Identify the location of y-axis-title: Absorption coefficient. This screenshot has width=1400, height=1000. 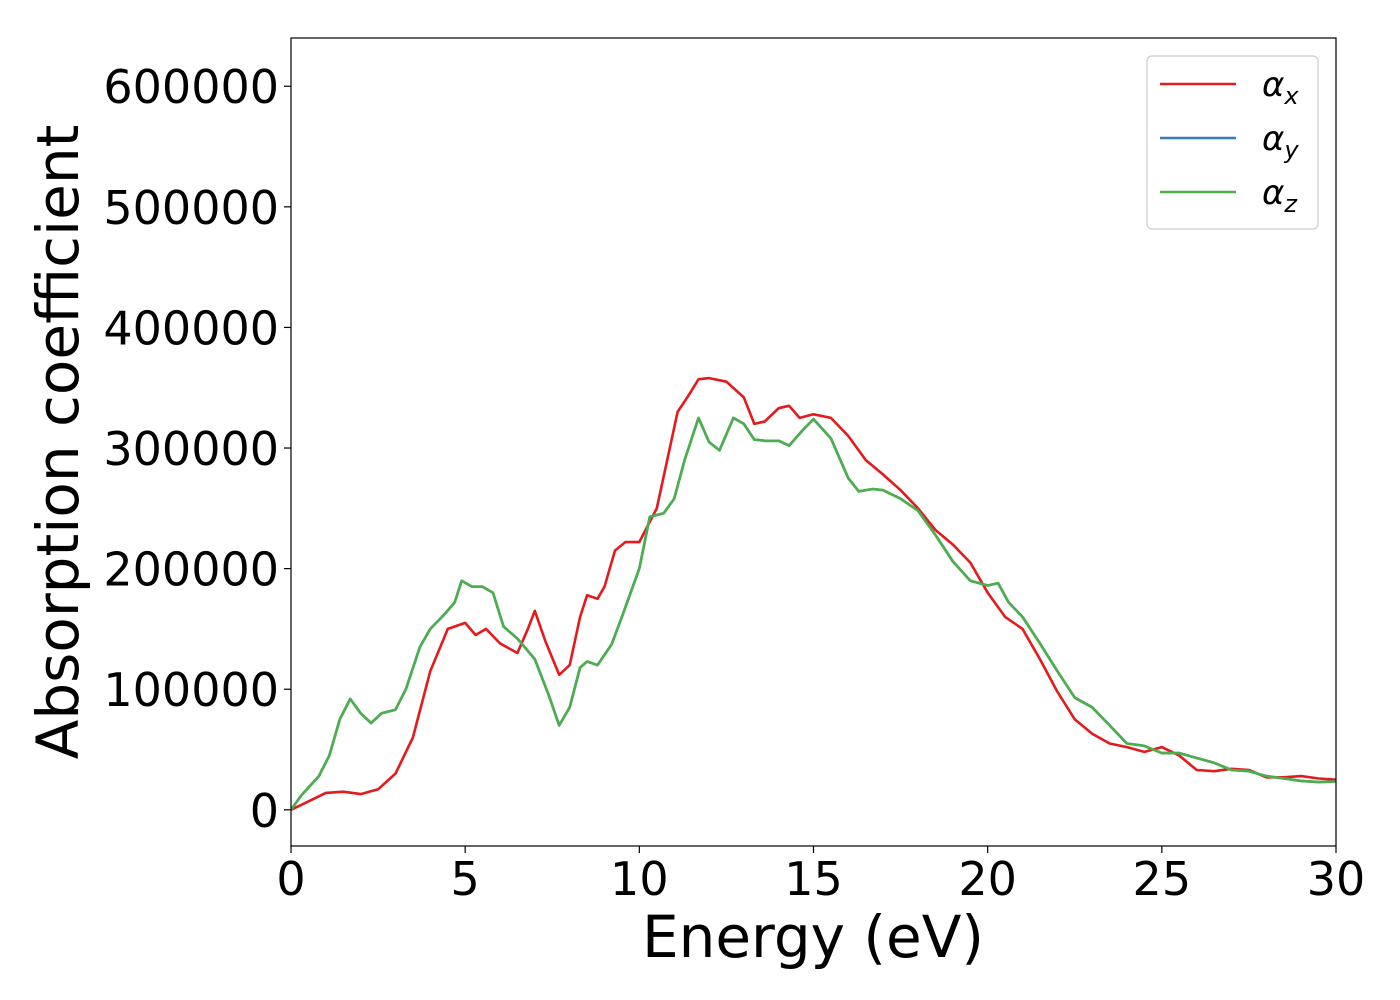
(58, 442).